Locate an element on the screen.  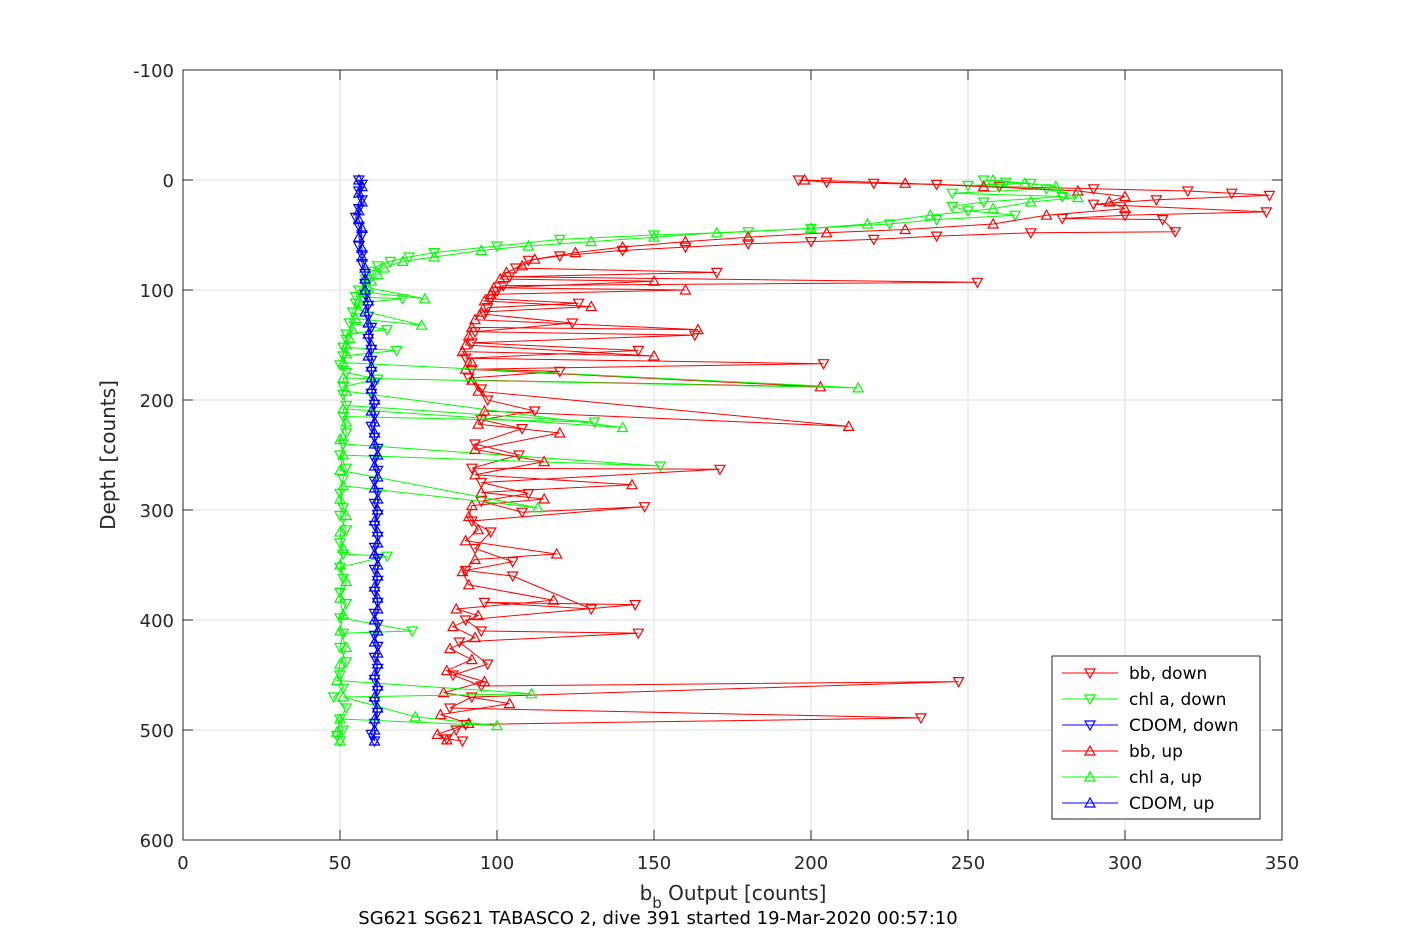
x-tick-label: 200 is located at coordinates (811, 863).